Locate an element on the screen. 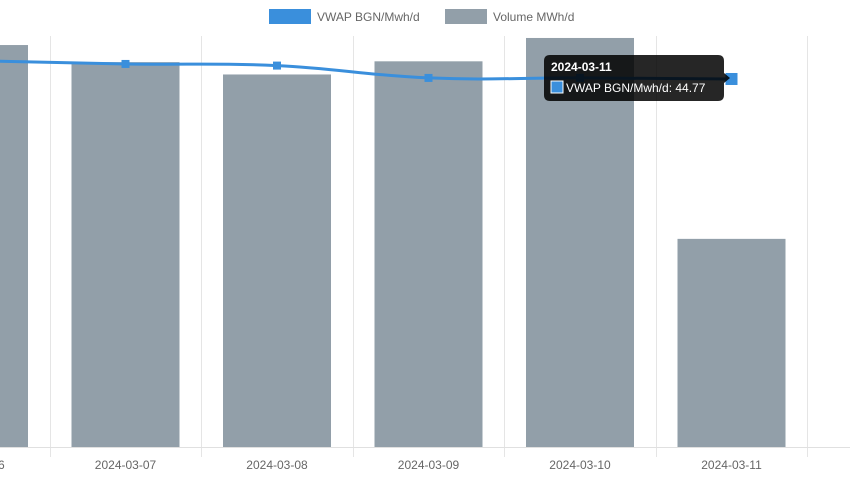 Image resolution: width=850 pixels, height=485 pixels. x-tick-label: 2024-03-08 is located at coordinates (277, 465).